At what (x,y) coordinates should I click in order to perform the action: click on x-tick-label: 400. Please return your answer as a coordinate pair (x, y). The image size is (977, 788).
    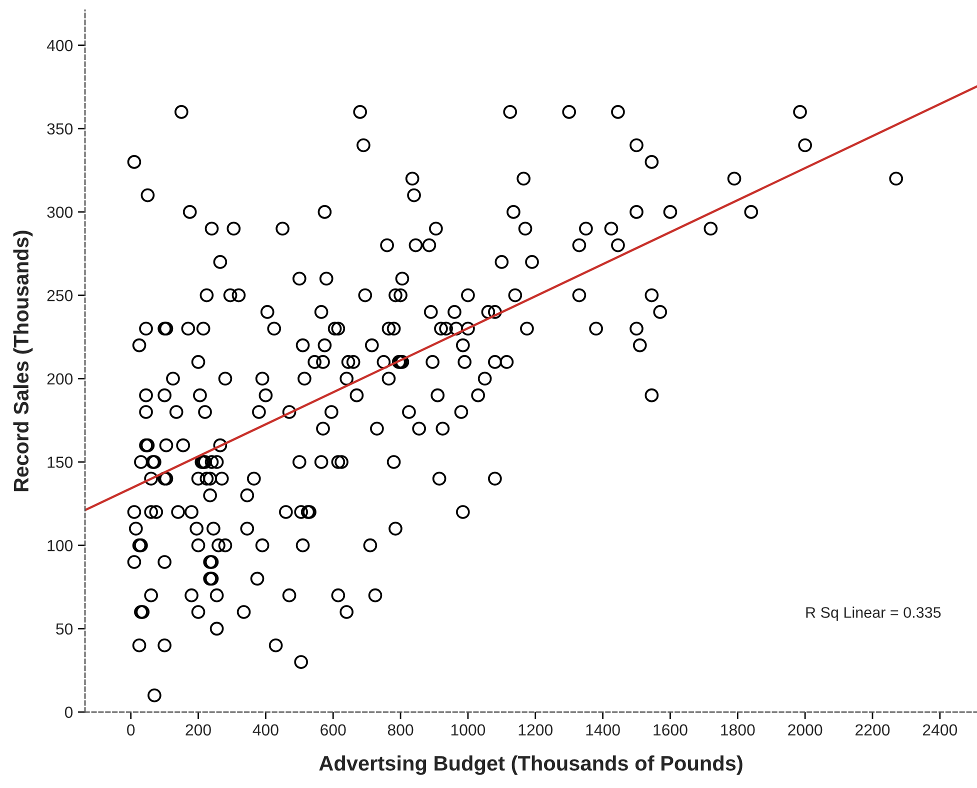
    Looking at the image, I should click on (265, 730).